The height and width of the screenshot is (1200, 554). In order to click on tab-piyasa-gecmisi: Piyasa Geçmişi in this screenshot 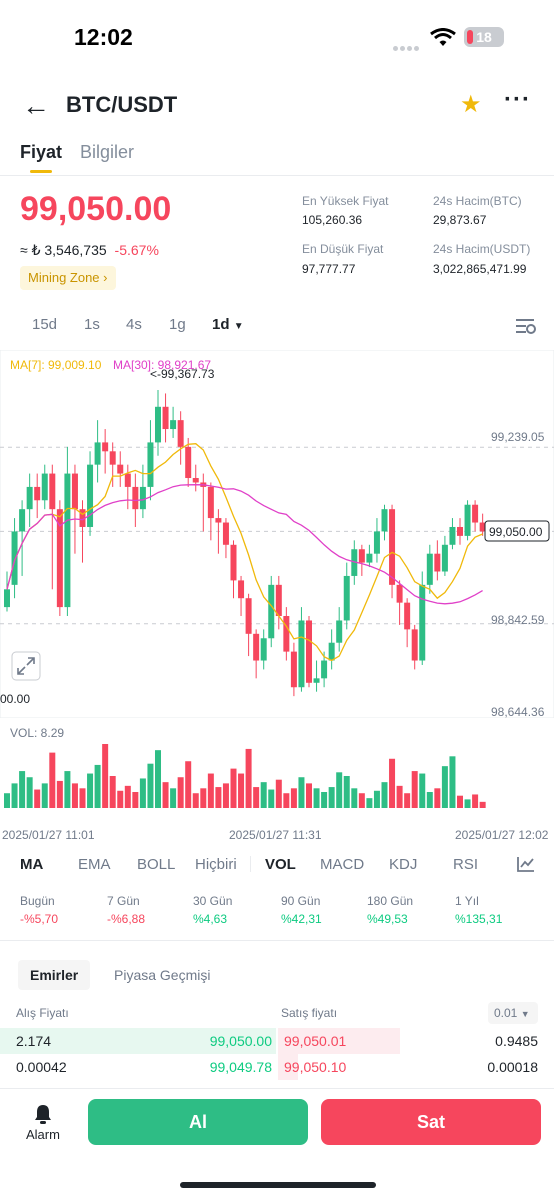, I will do `click(162, 975)`.